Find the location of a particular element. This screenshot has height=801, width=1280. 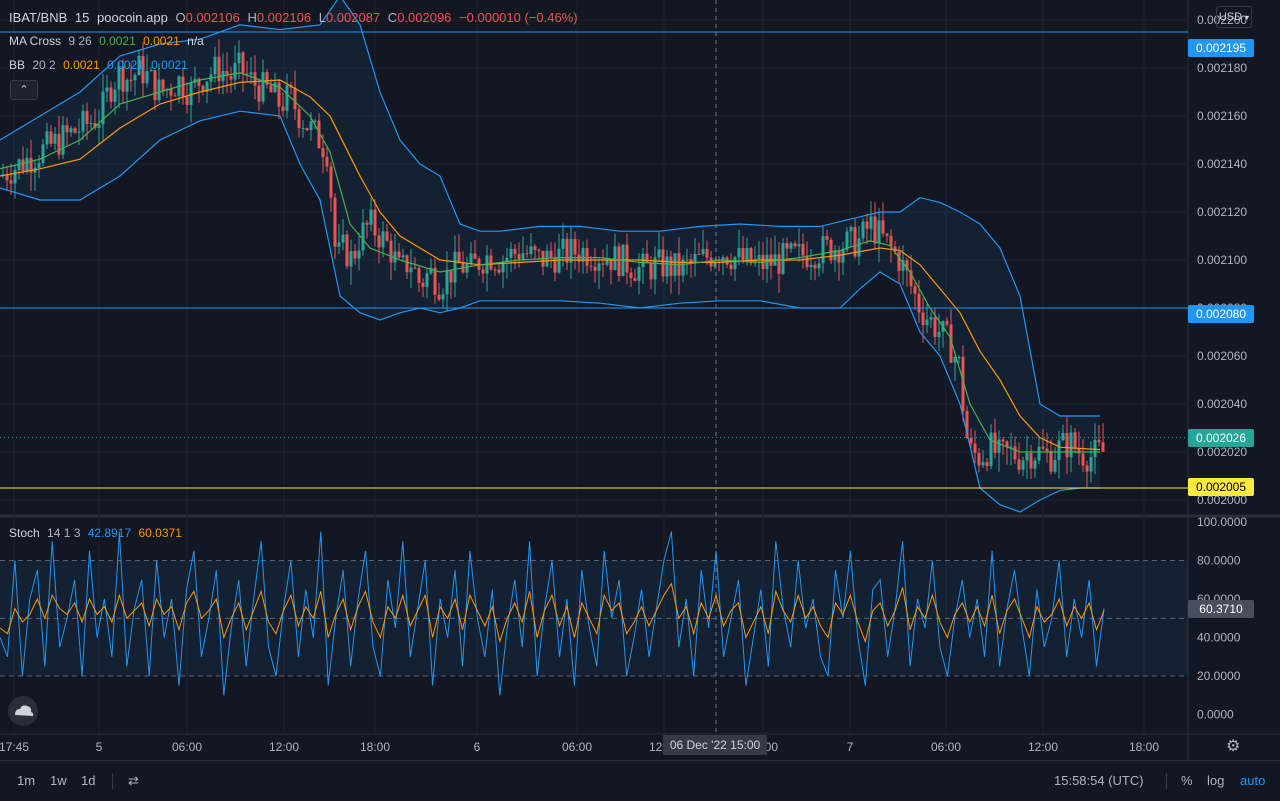

percent-toggle: % is located at coordinates (1187, 780).